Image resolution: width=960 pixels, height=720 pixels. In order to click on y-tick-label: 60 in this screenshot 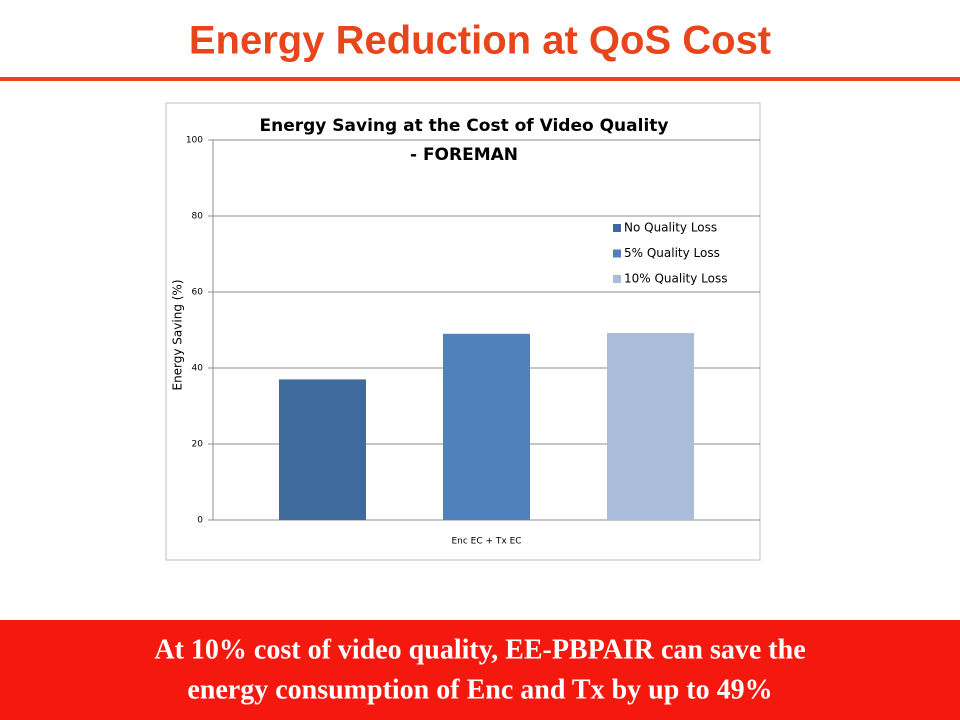, I will do `click(198, 293)`.